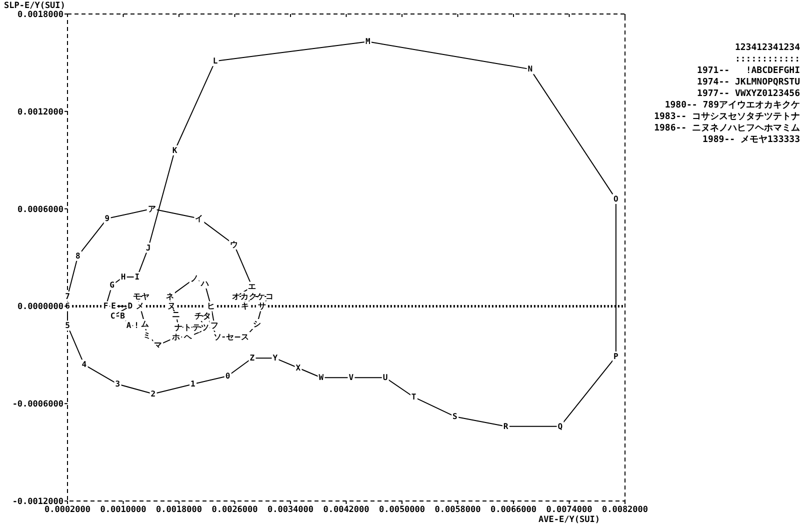  I want to click on annotation: 5, so click(67, 325).